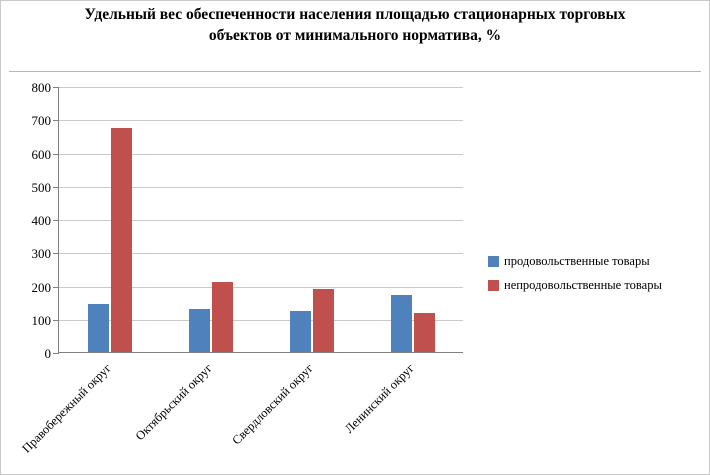  What do you see at coordinates (41, 220) in the screenshot?
I see `y-axis-tick-label: 400` at bounding box center [41, 220].